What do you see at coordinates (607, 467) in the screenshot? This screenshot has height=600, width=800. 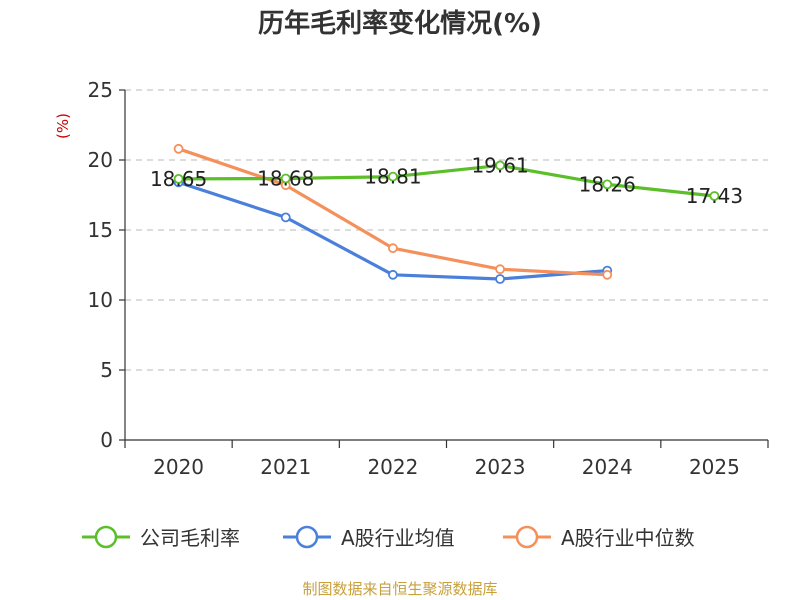 I see `x-tick-label: 2024` at bounding box center [607, 467].